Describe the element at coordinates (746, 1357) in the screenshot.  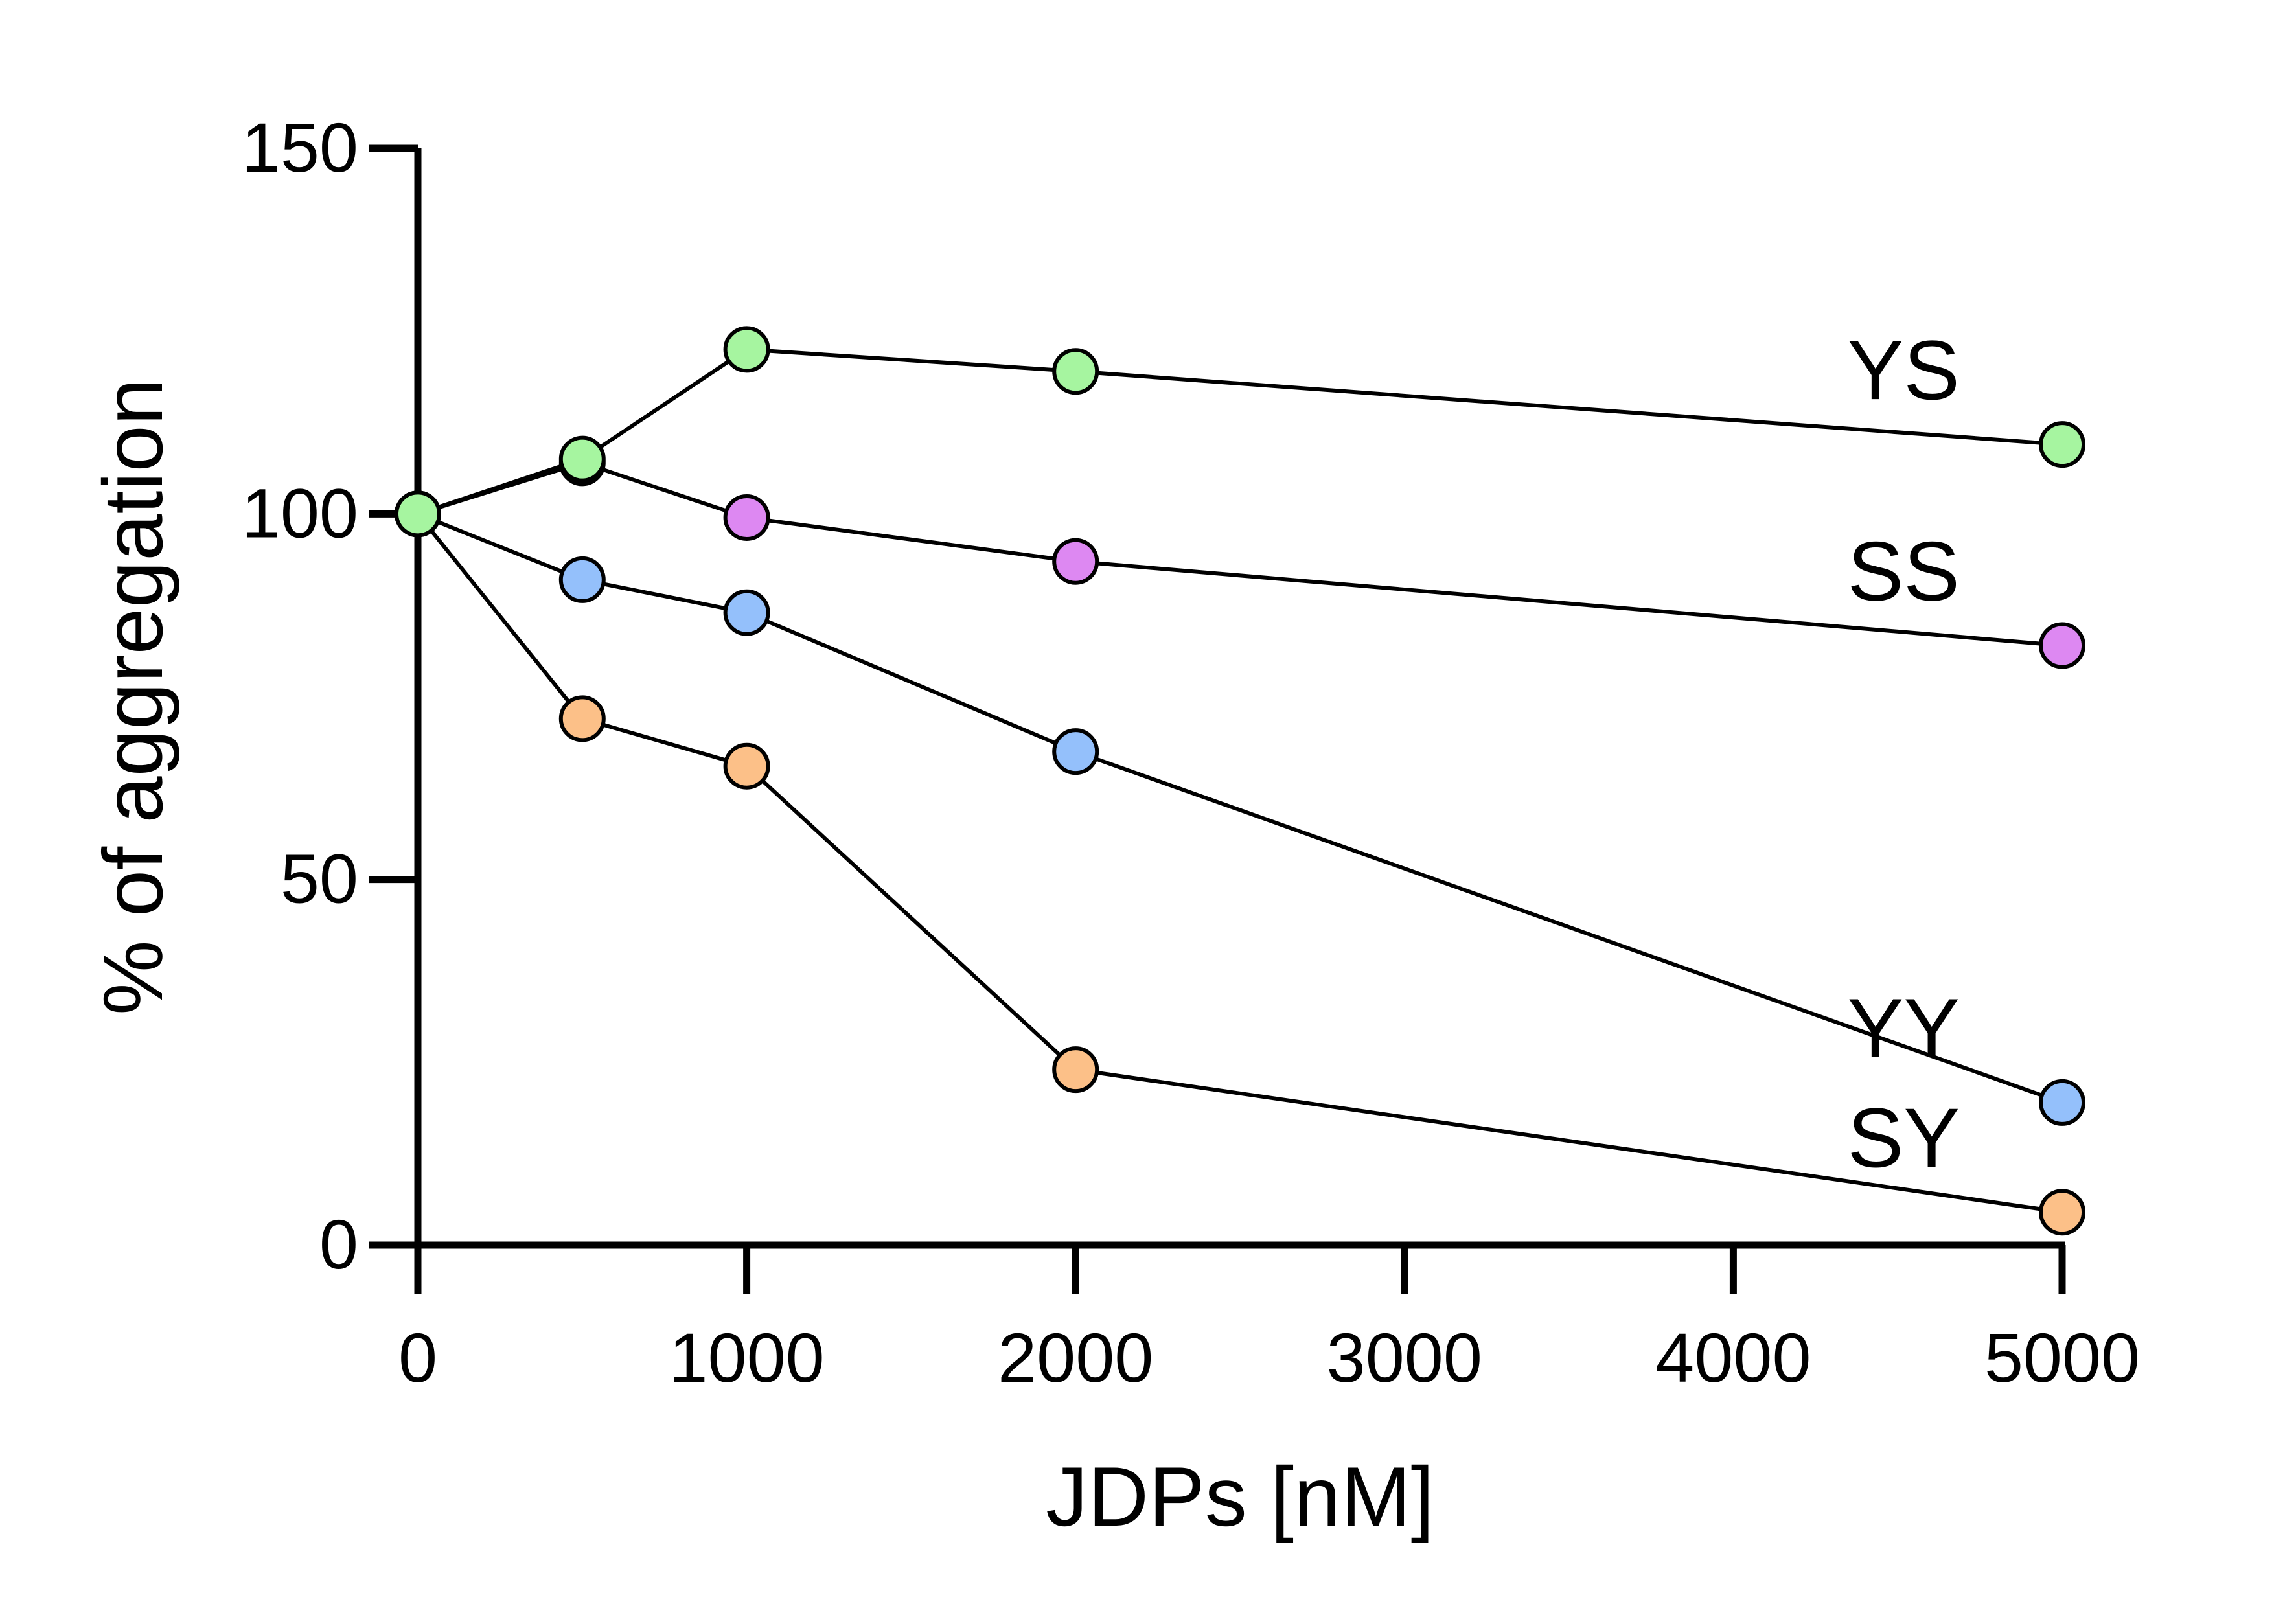
I see `x-tick-label: 1000` at that location.